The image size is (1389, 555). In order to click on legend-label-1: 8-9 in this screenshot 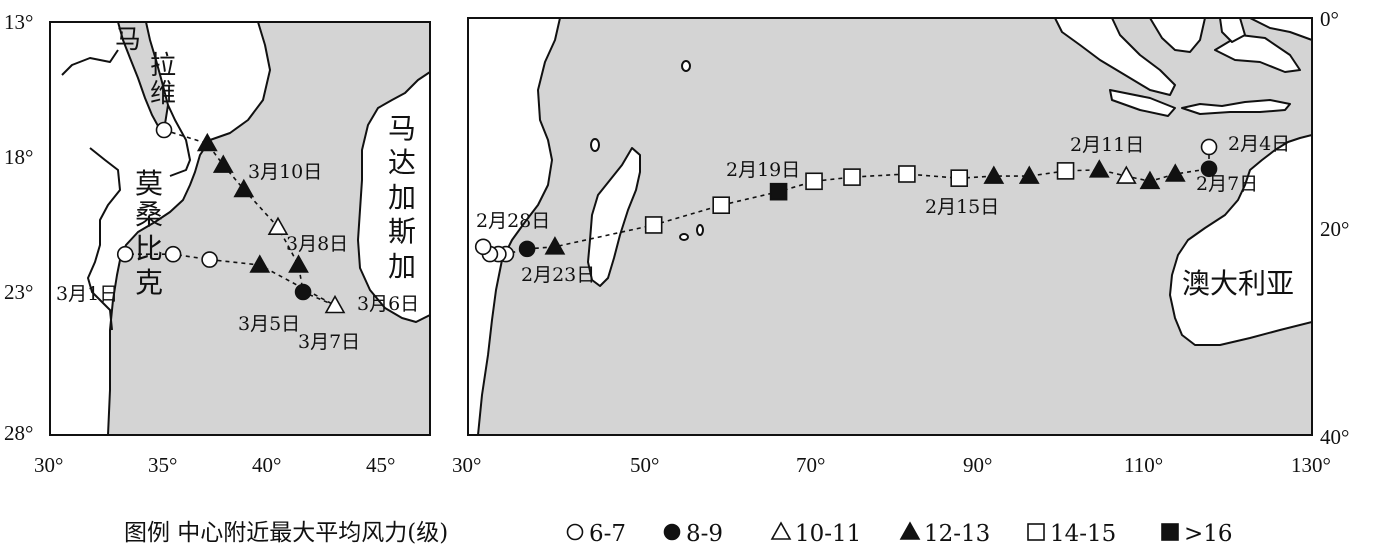, I will do `click(704, 534)`.